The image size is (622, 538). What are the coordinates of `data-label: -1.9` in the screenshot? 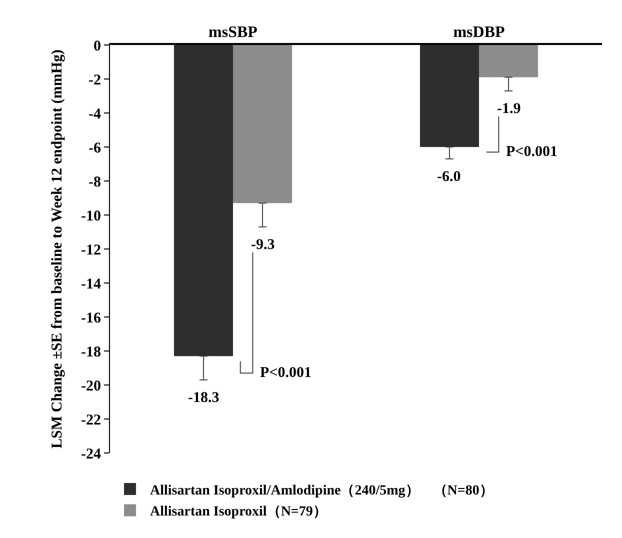 It's located at (509, 109).